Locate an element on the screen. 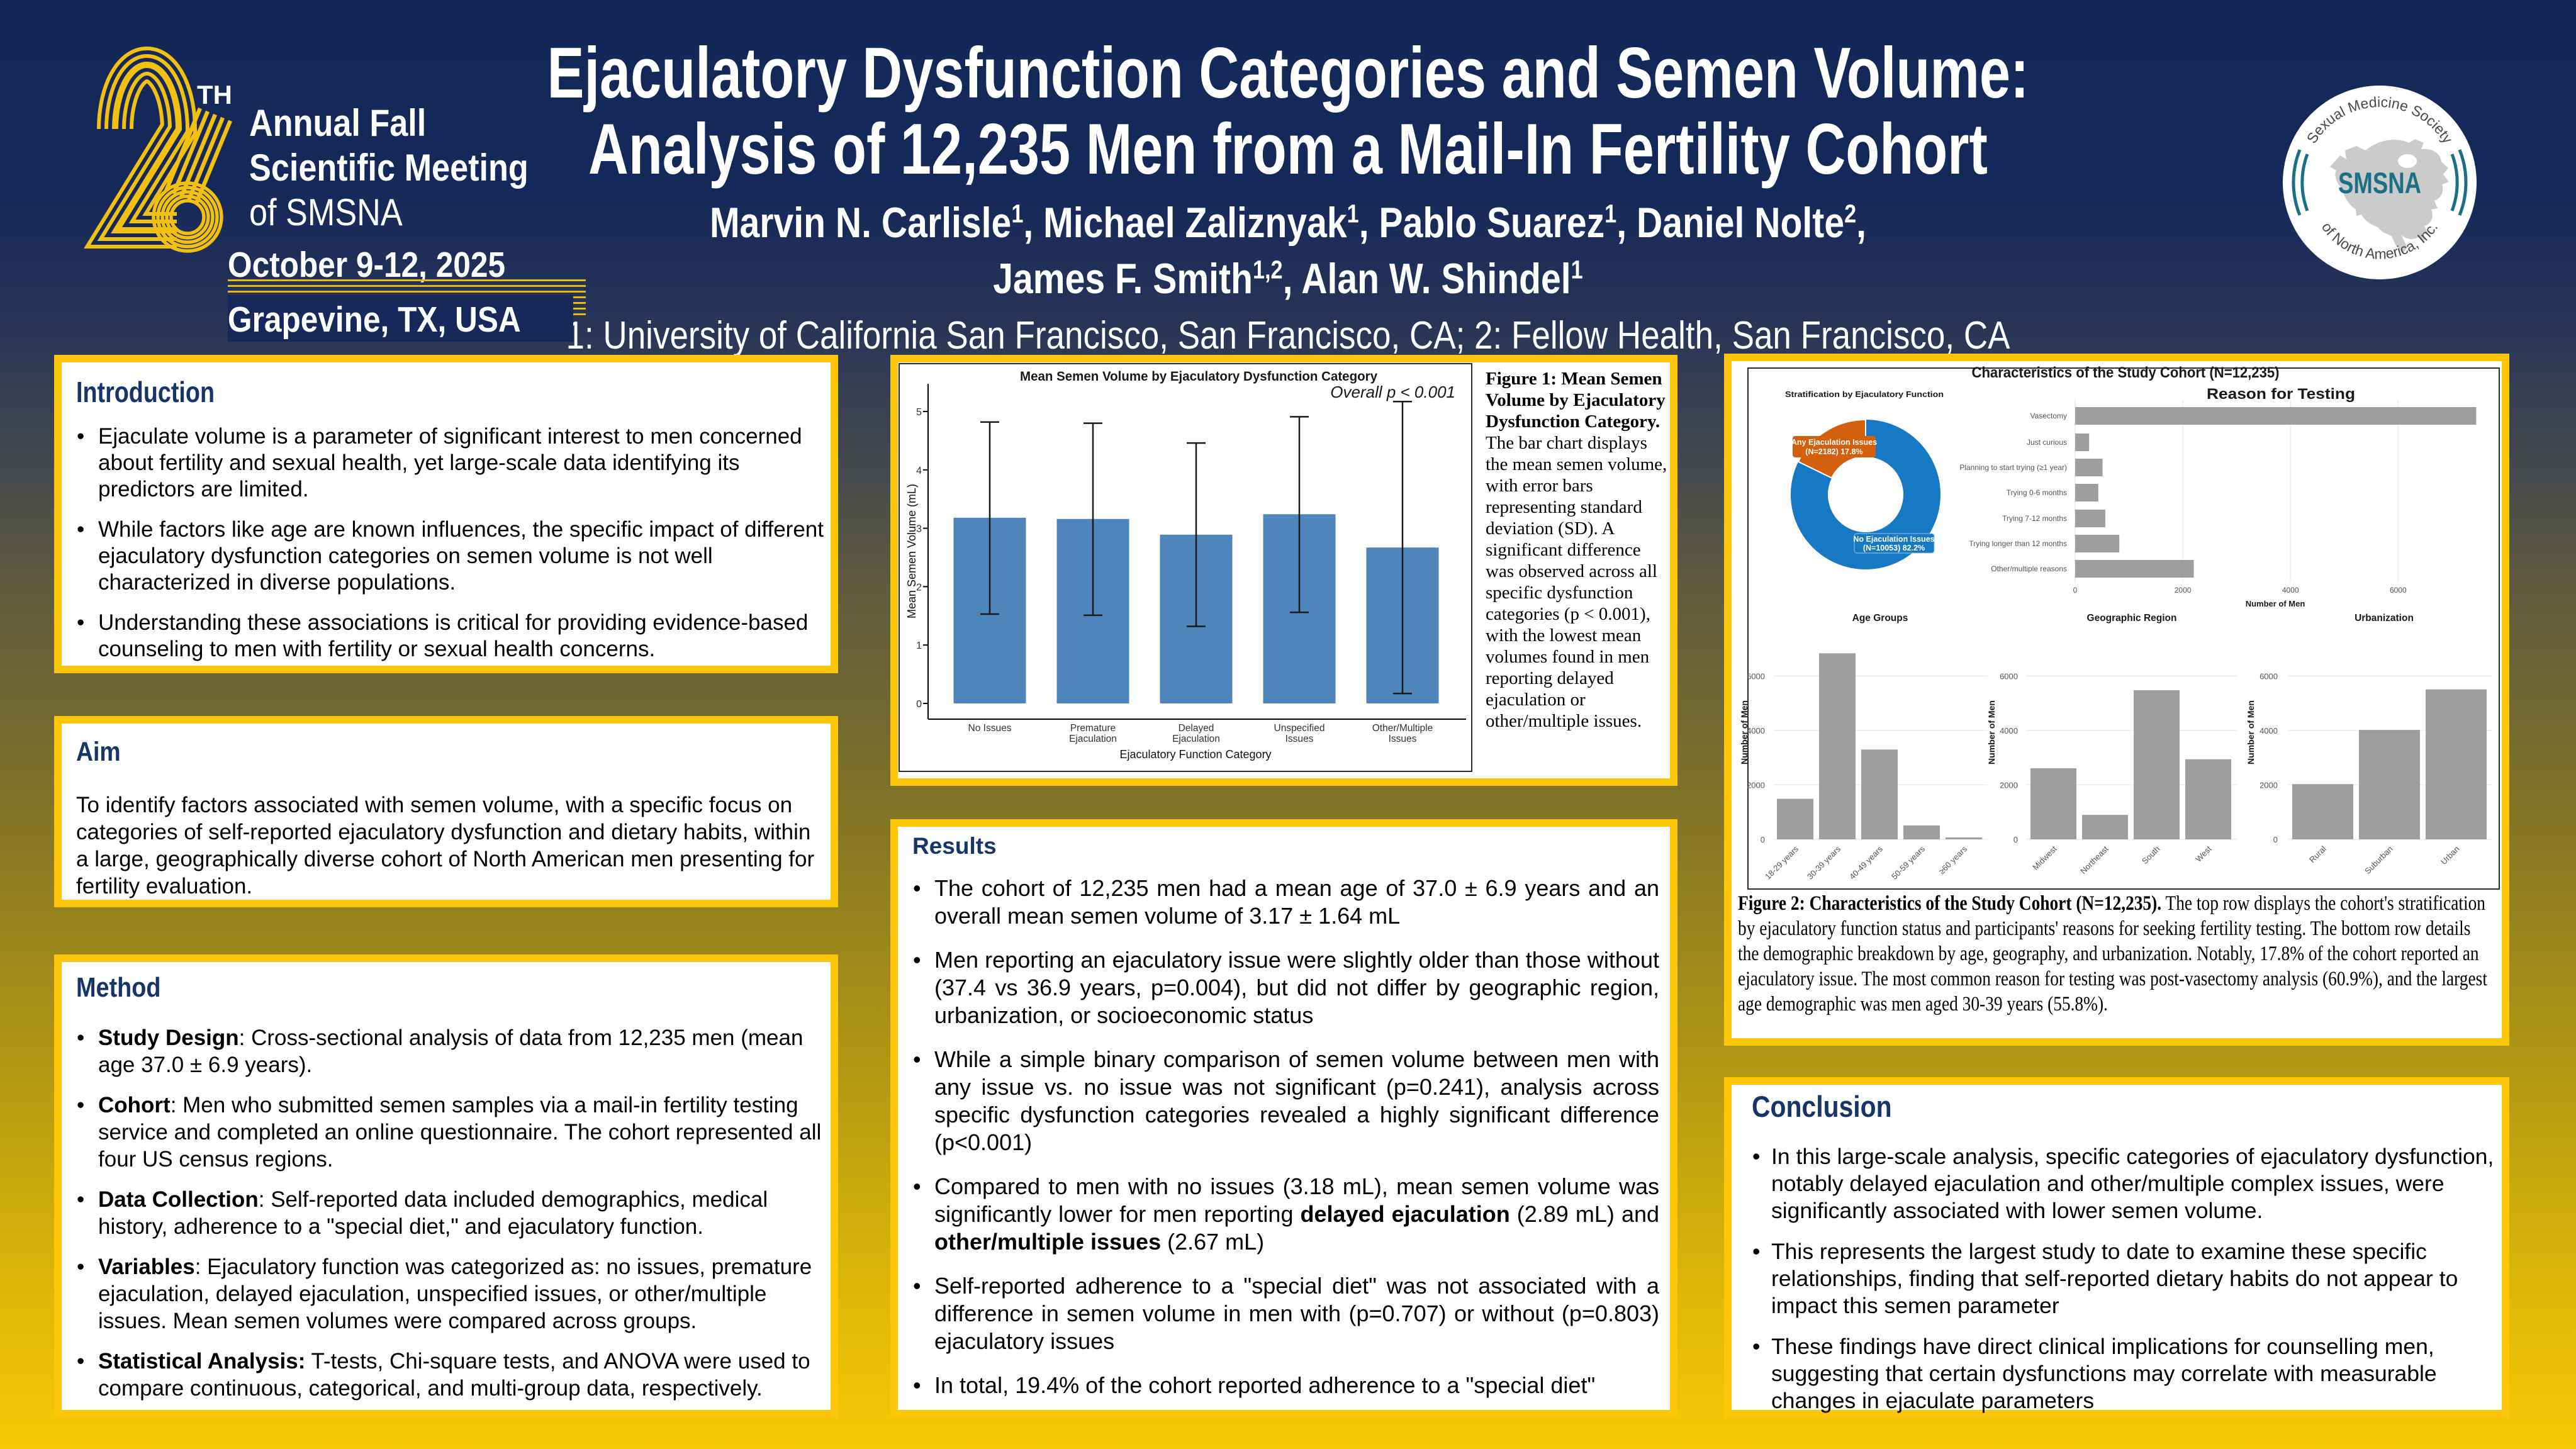  svg-text: Trying longer than 12 months is located at coordinates (2018, 543).